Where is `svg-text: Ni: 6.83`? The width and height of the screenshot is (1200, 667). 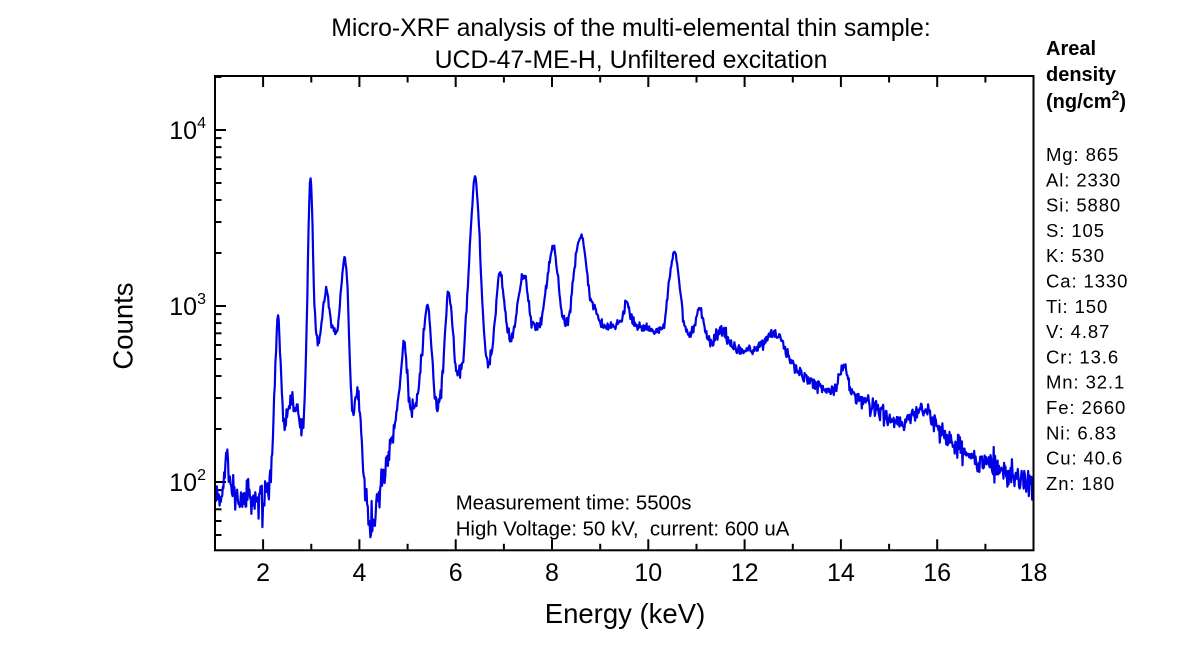
svg-text: Ni: 6.83 is located at coordinates (1081, 432).